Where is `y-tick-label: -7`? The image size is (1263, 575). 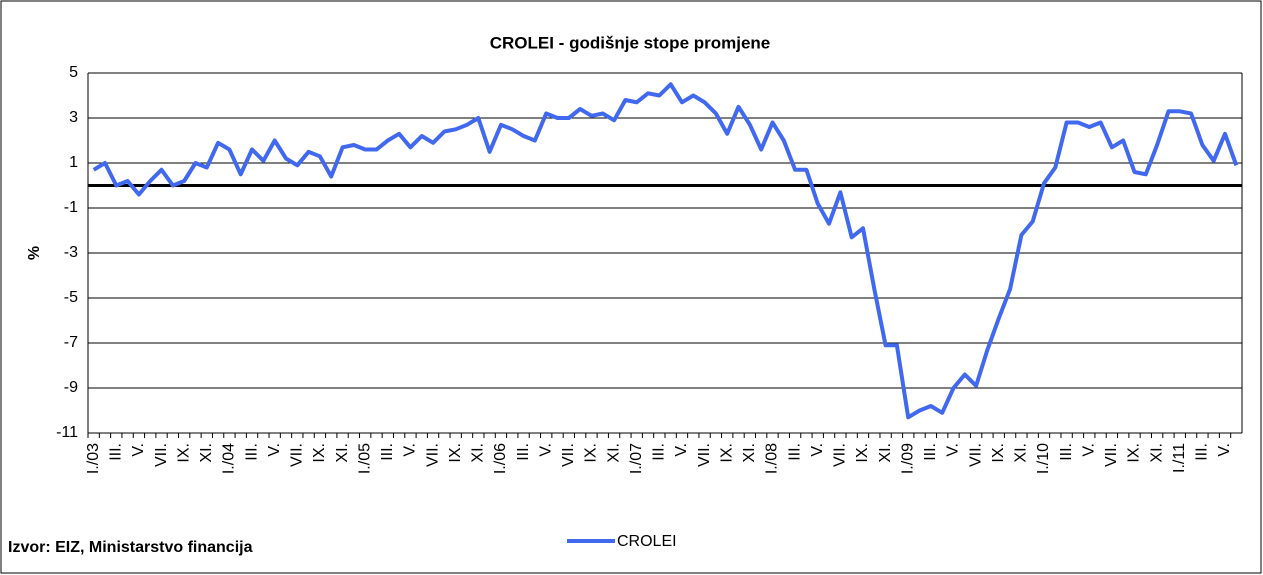 y-tick-label: -7 is located at coordinates (71, 342).